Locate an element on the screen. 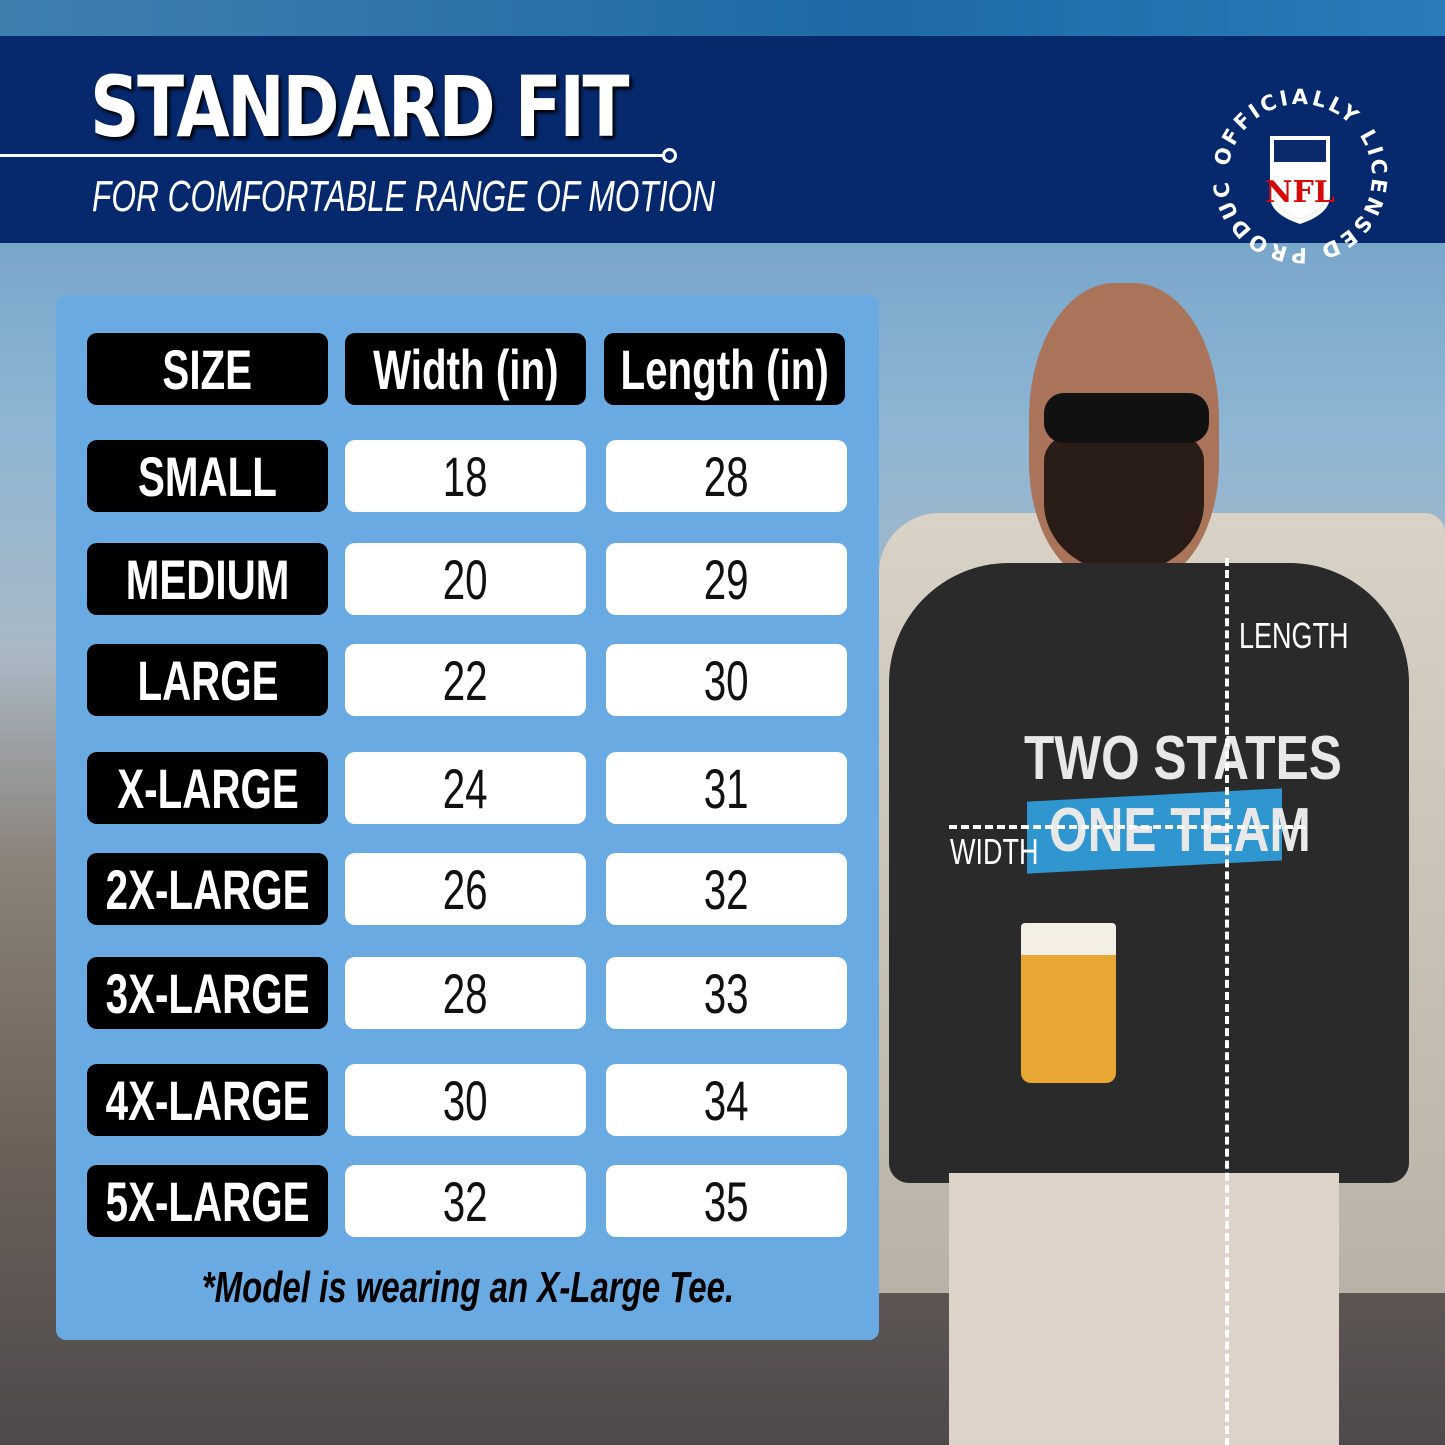 The width and height of the screenshot is (1445, 1445). size-label-text: 5X-LARGE is located at coordinates (207, 1201).